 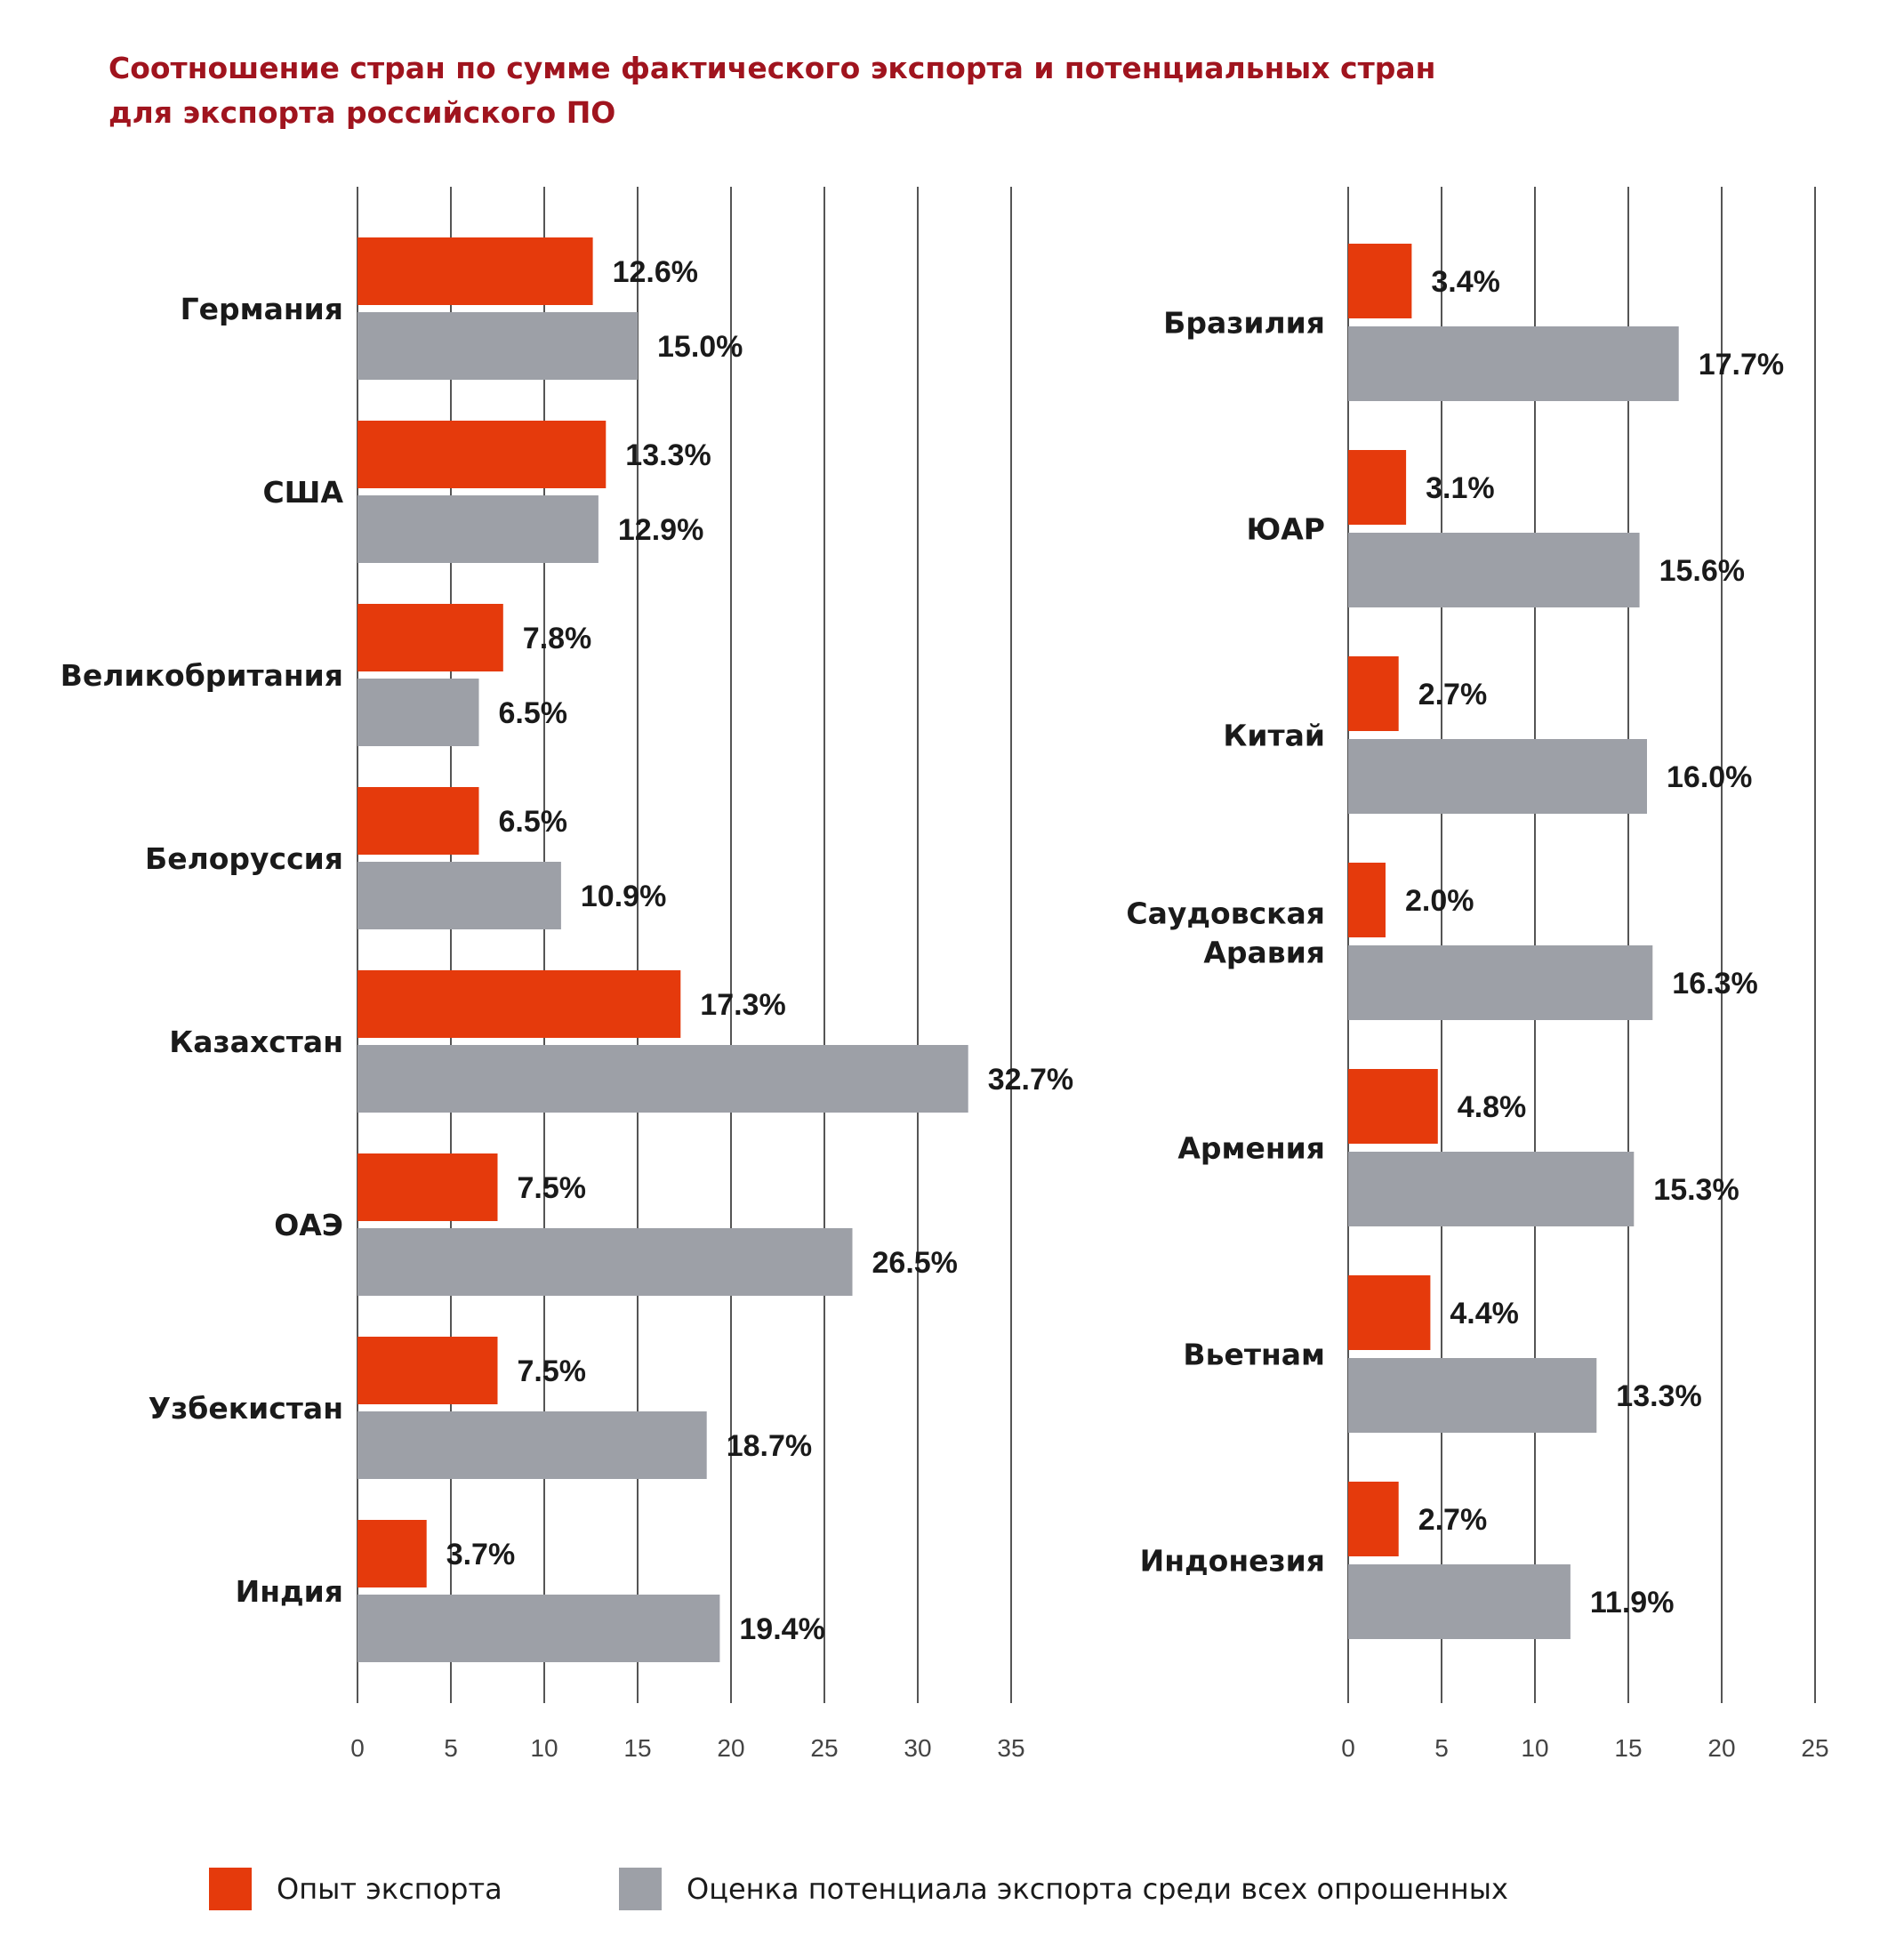 What do you see at coordinates (289, 1591) in the screenshot?
I see `chart-1-category-label-7: Индия` at bounding box center [289, 1591].